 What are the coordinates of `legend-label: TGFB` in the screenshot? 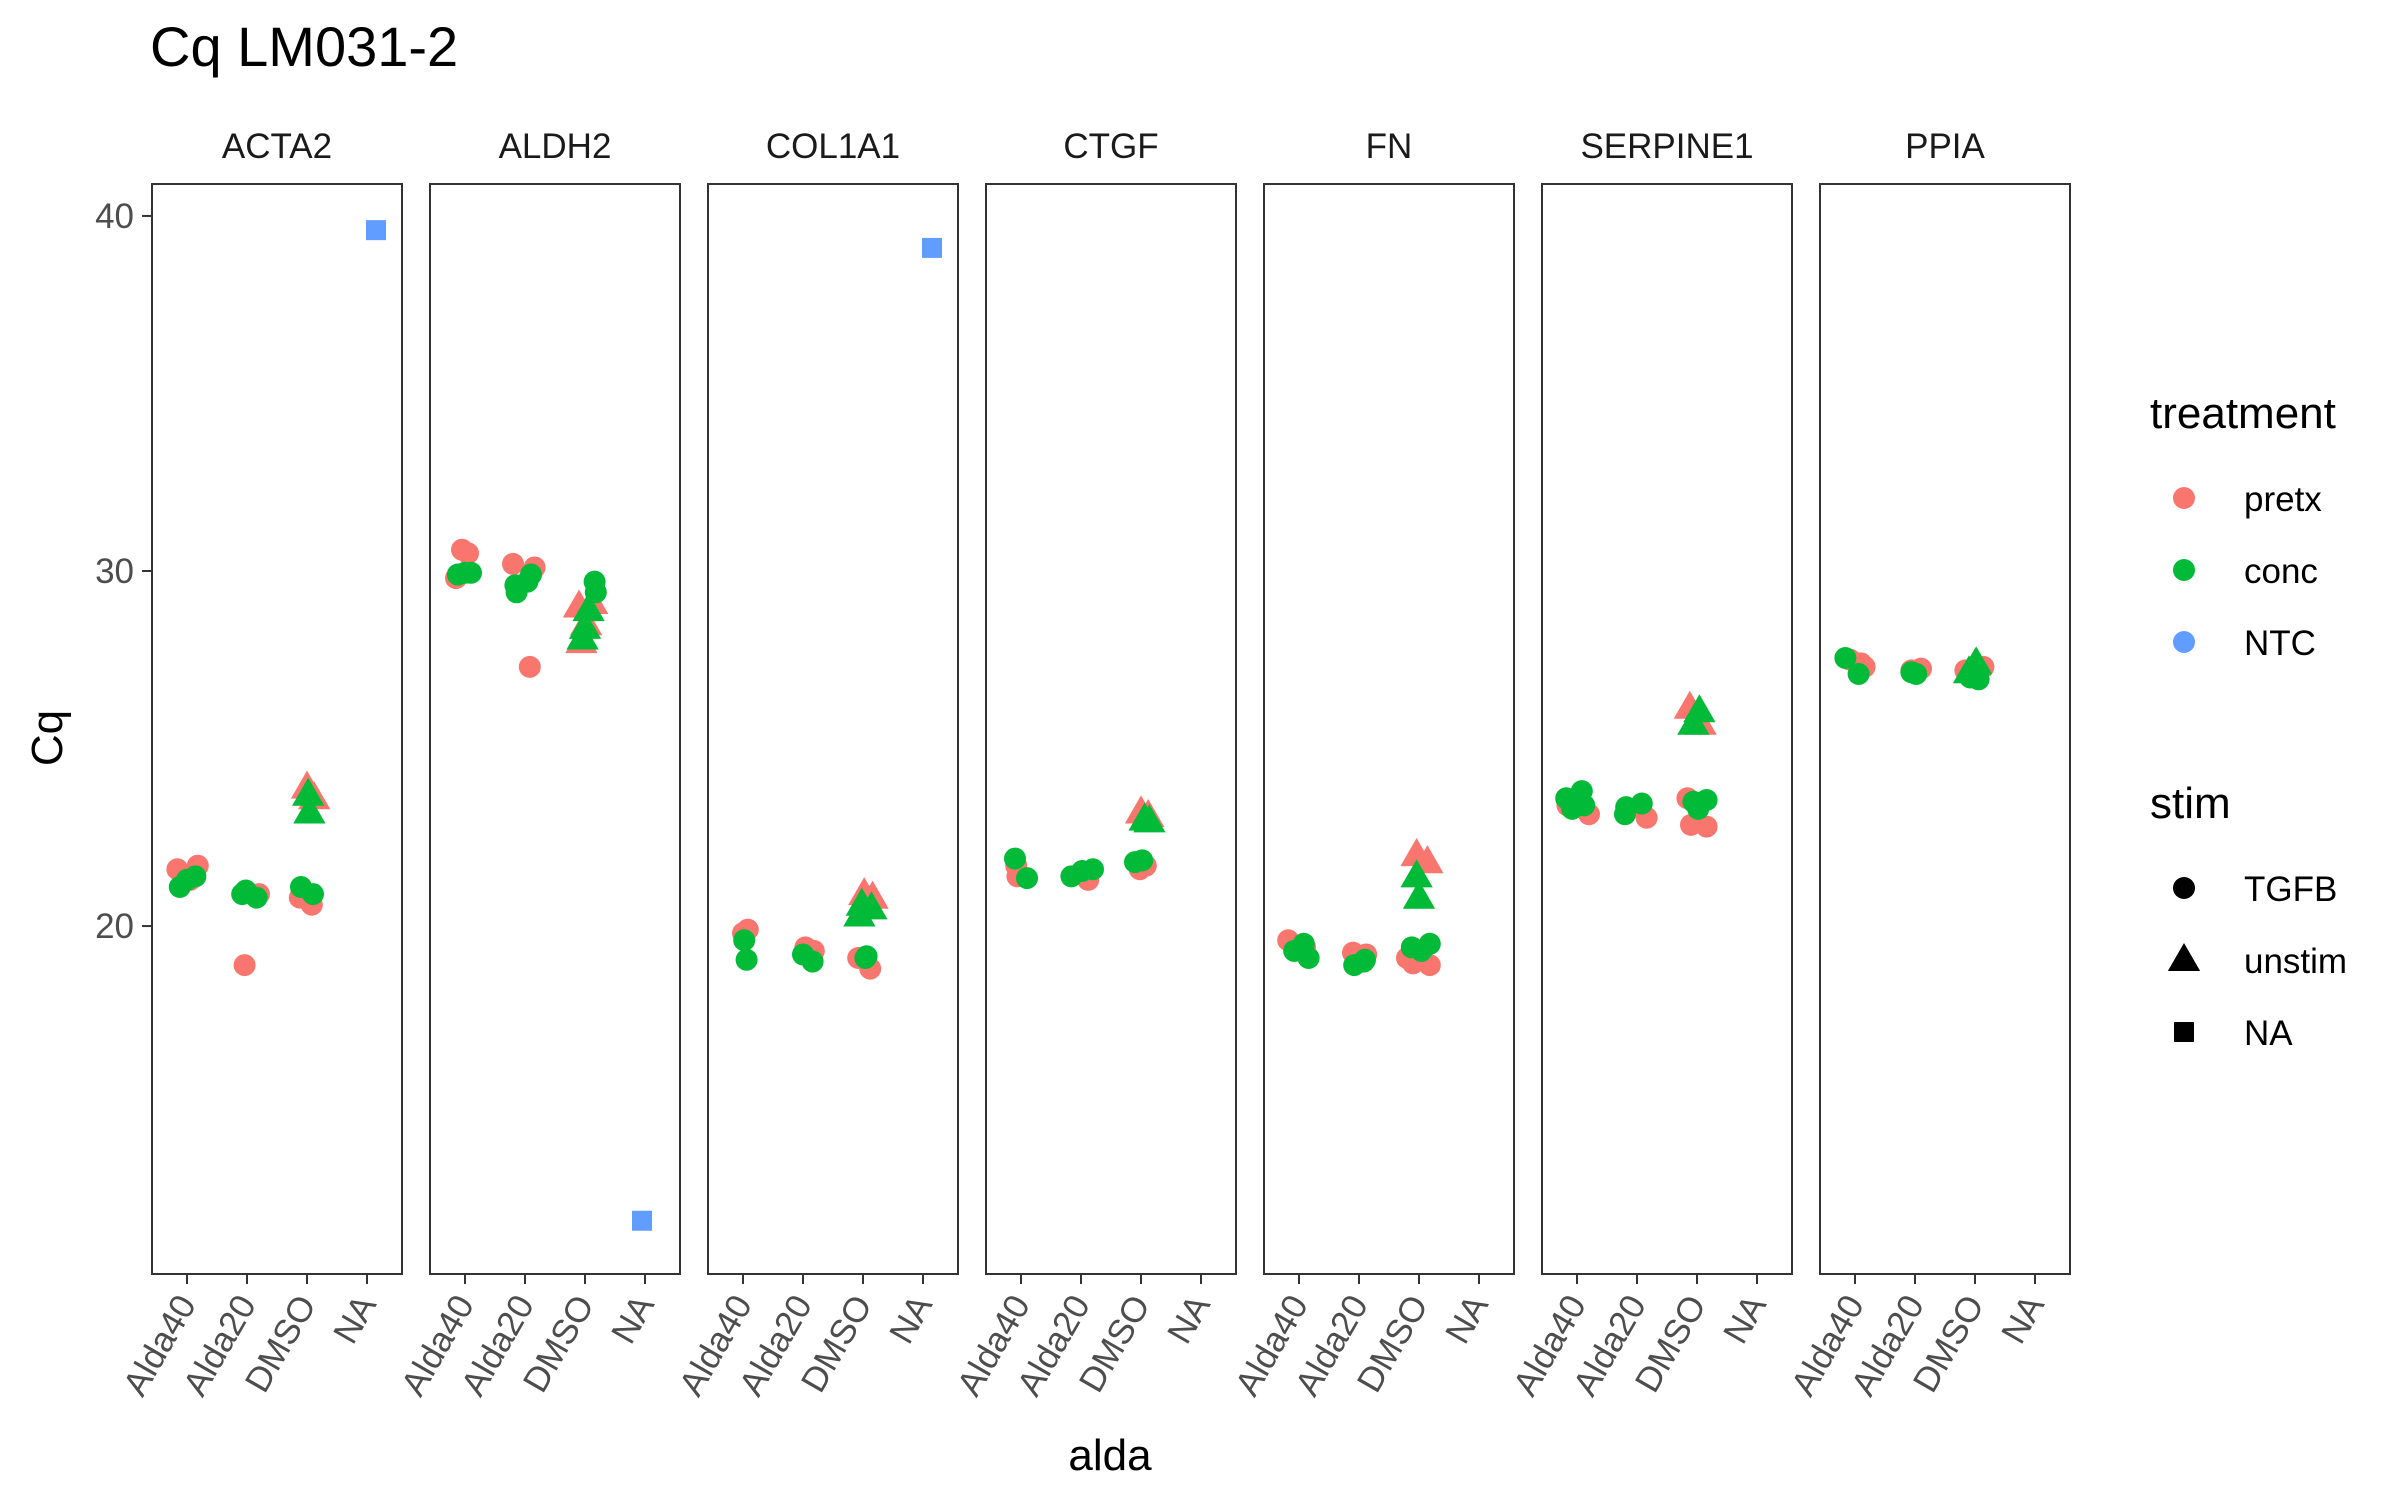 It's located at (2290, 889).